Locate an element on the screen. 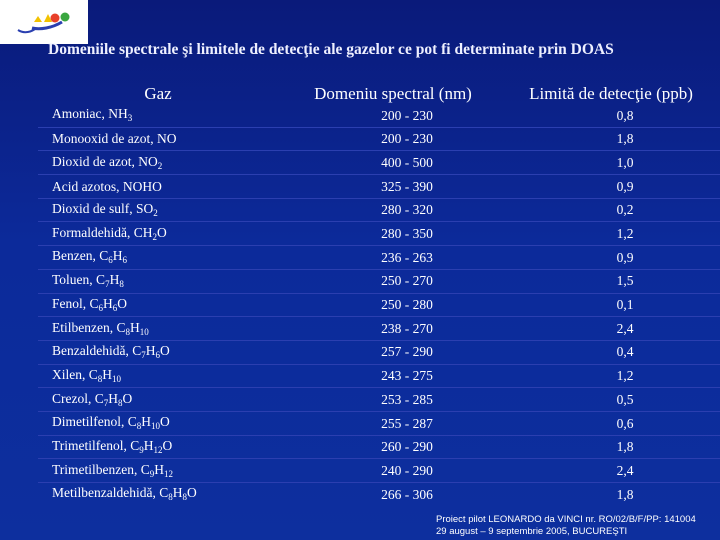  spectral-range-cell: 325 - 390 is located at coordinates (407, 186).